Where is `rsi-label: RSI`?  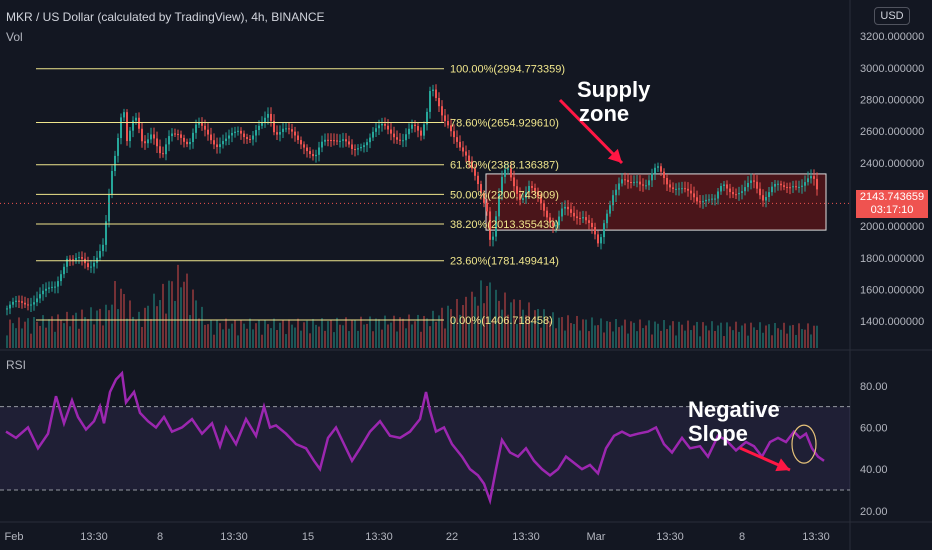 rsi-label: RSI is located at coordinates (16, 365).